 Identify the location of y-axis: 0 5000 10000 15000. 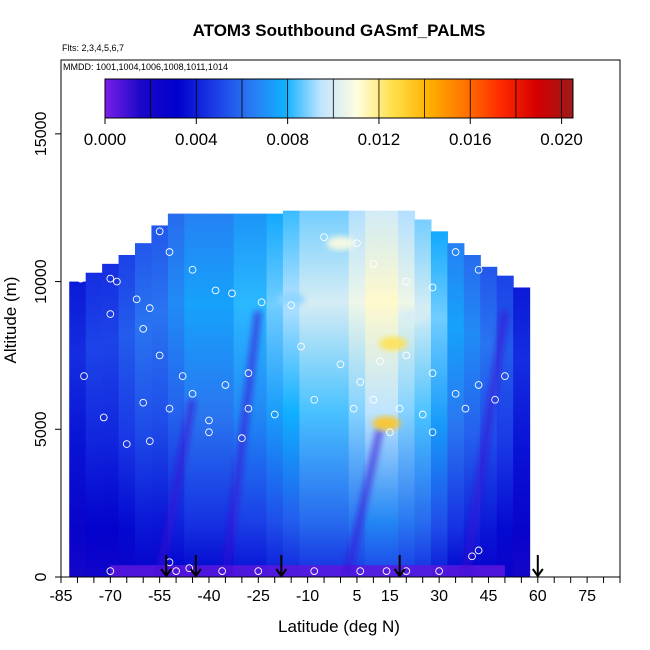
(47, 346).